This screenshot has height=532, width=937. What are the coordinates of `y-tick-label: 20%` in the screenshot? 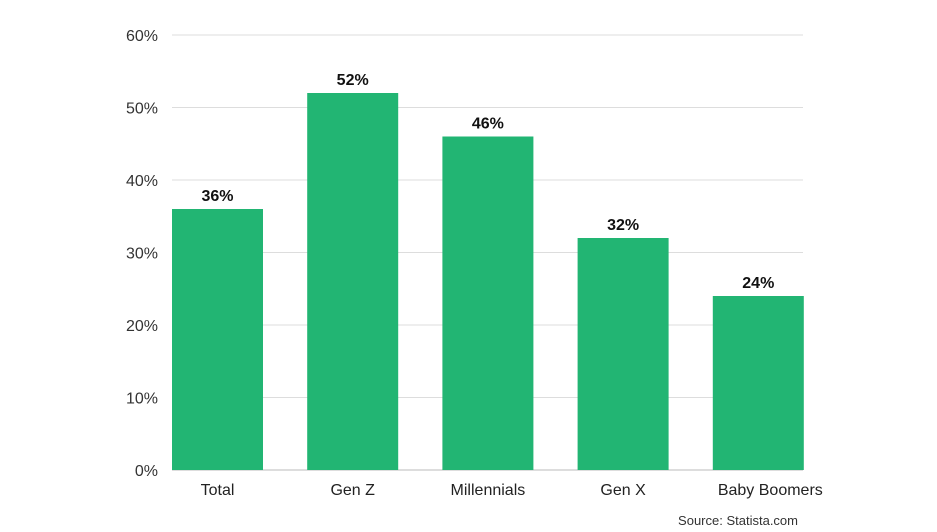 It's located at (142, 326).